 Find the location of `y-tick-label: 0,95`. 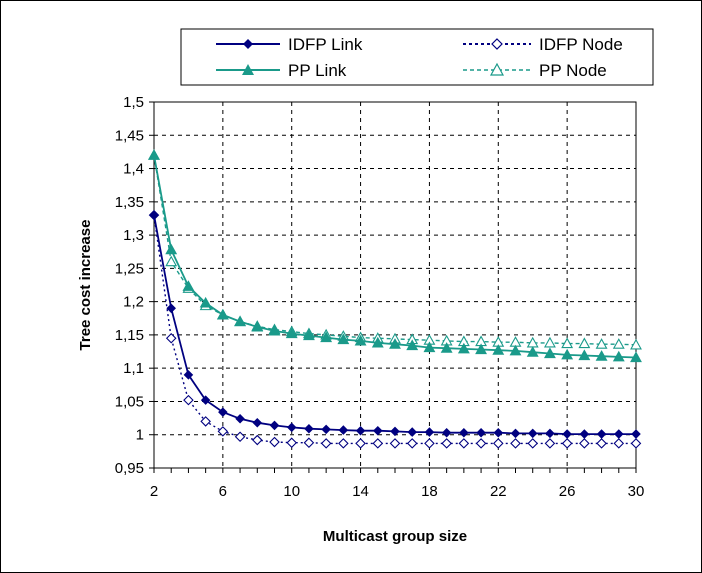

y-tick-label: 0,95 is located at coordinates (129, 468).